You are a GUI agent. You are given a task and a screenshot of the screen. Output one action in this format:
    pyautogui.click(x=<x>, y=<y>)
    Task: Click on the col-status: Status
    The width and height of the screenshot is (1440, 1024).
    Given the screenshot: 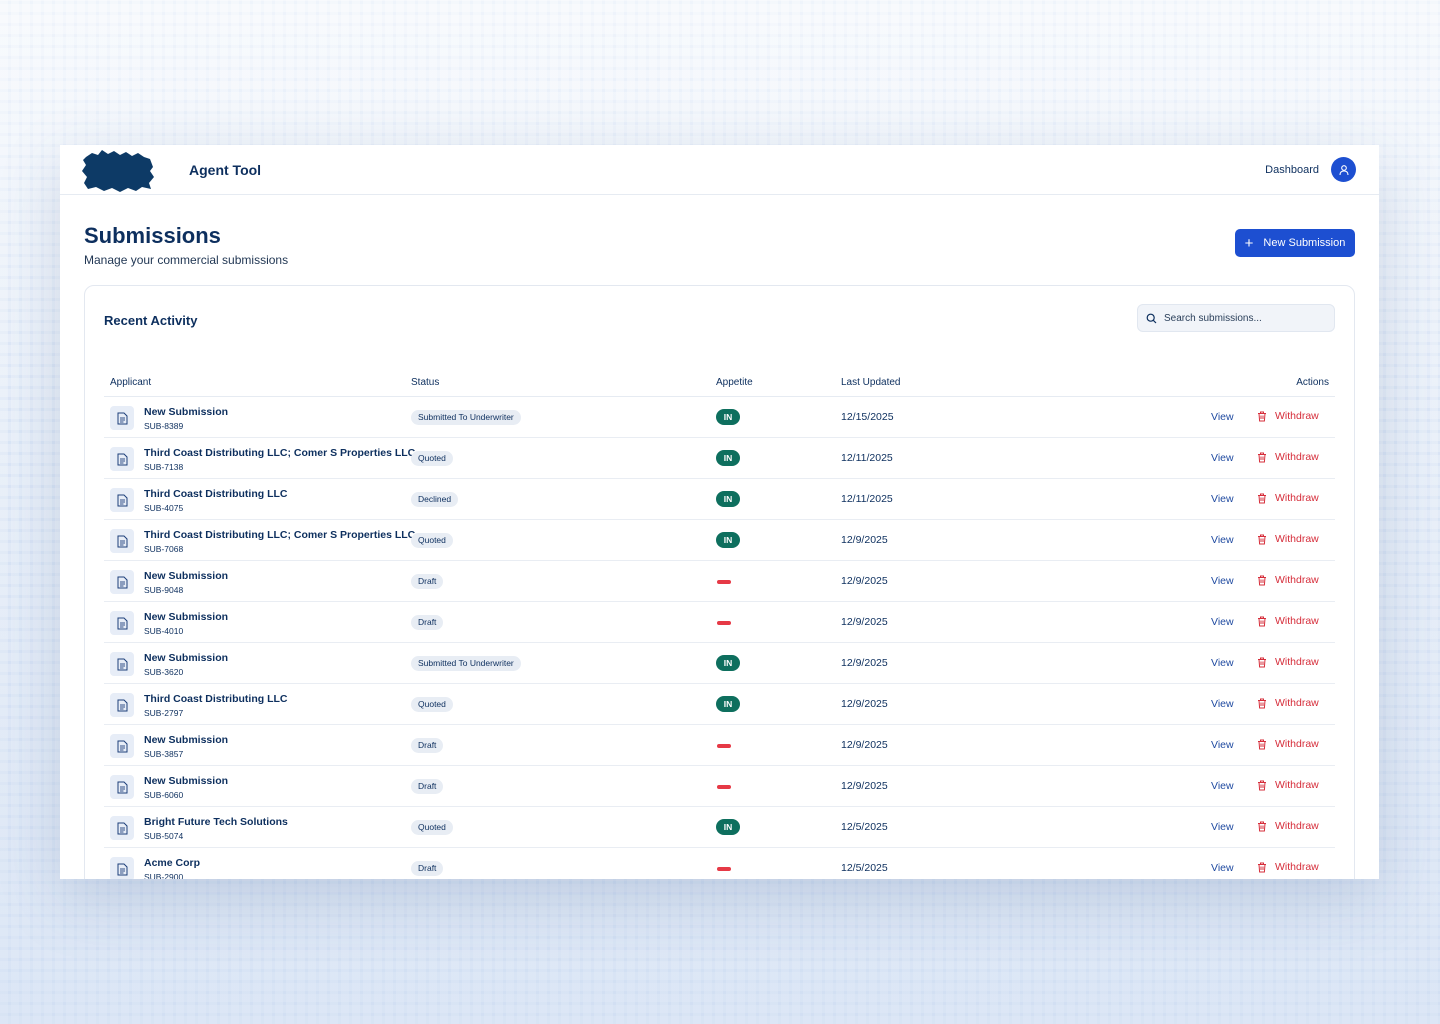 What is the action you would take?
    pyautogui.click(x=425, y=382)
    